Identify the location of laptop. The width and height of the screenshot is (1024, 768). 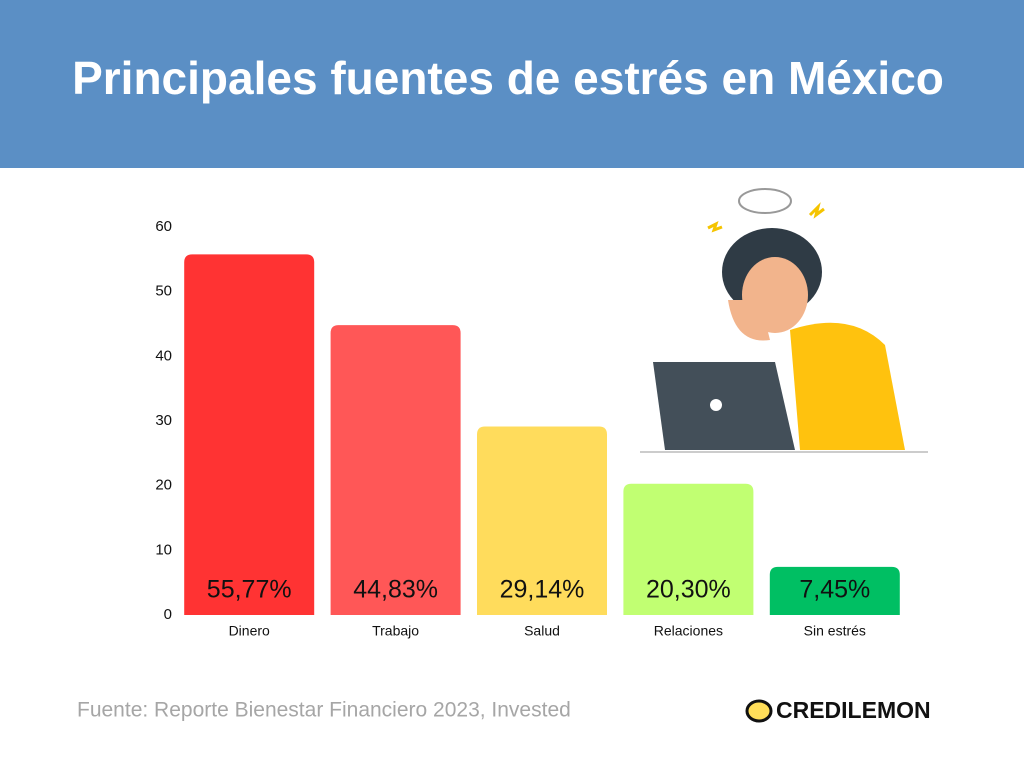
(724, 406).